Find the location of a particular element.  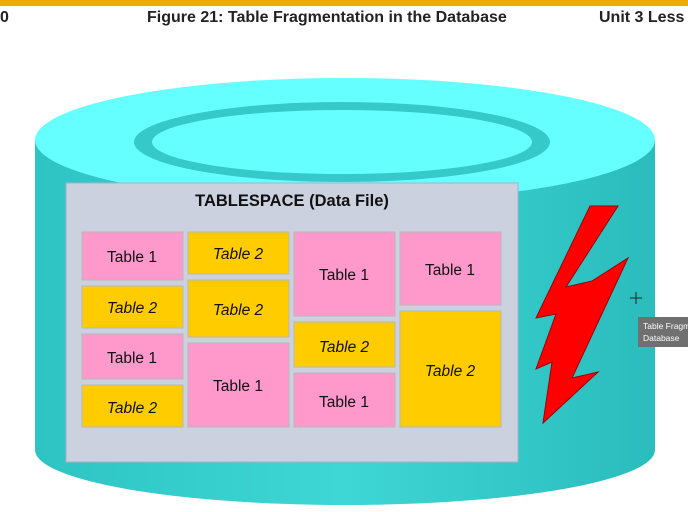

cylinder-top-inner is located at coordinates (342, 142).